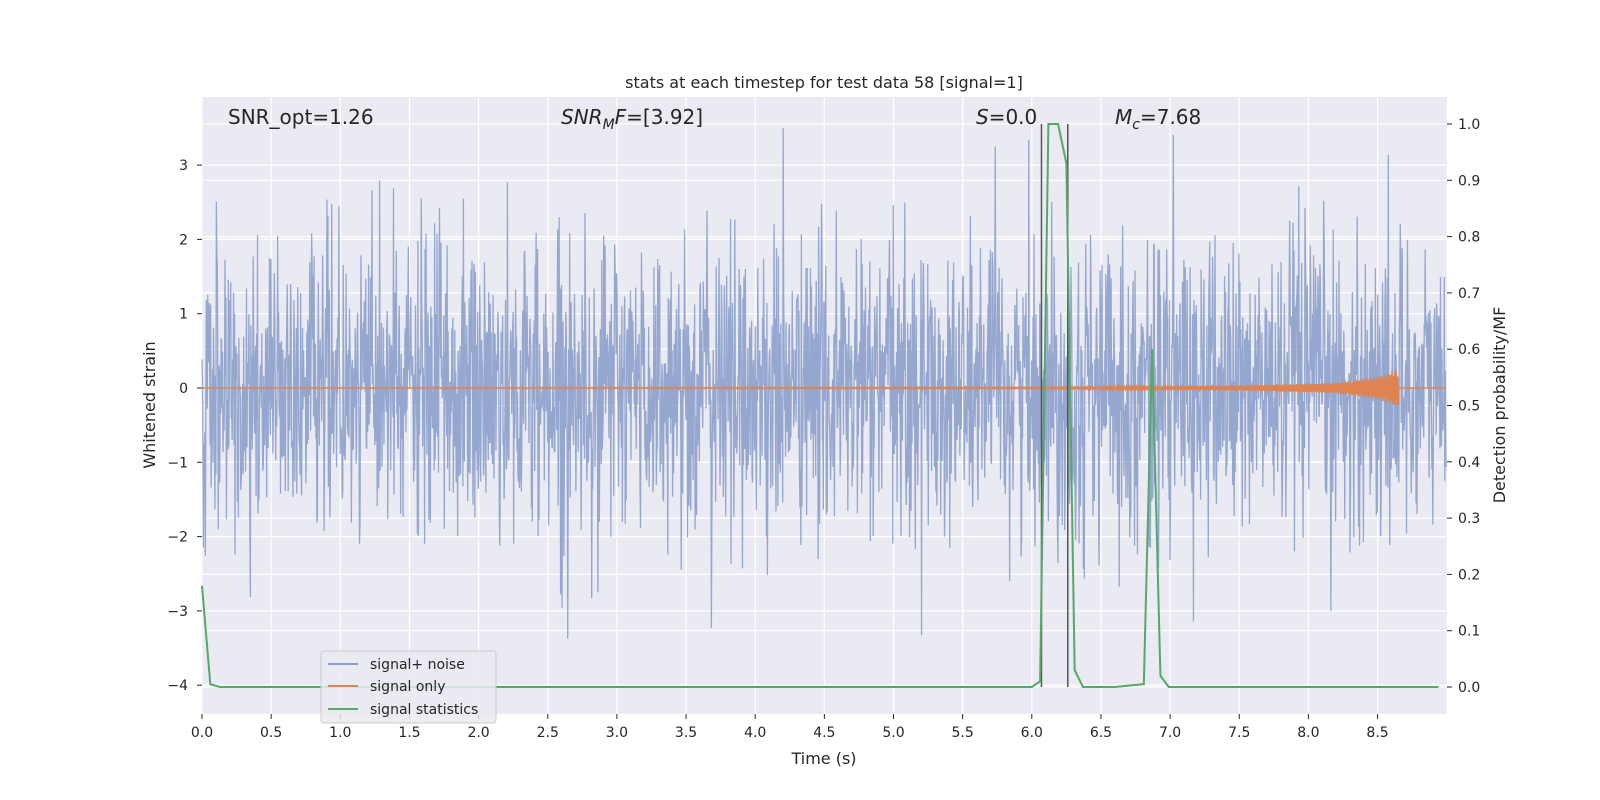 The image size is (1600, 800). Describe the element at coordinates (271, 733) in the screenshot. I see `x-tick-label: 0.5` at that location.